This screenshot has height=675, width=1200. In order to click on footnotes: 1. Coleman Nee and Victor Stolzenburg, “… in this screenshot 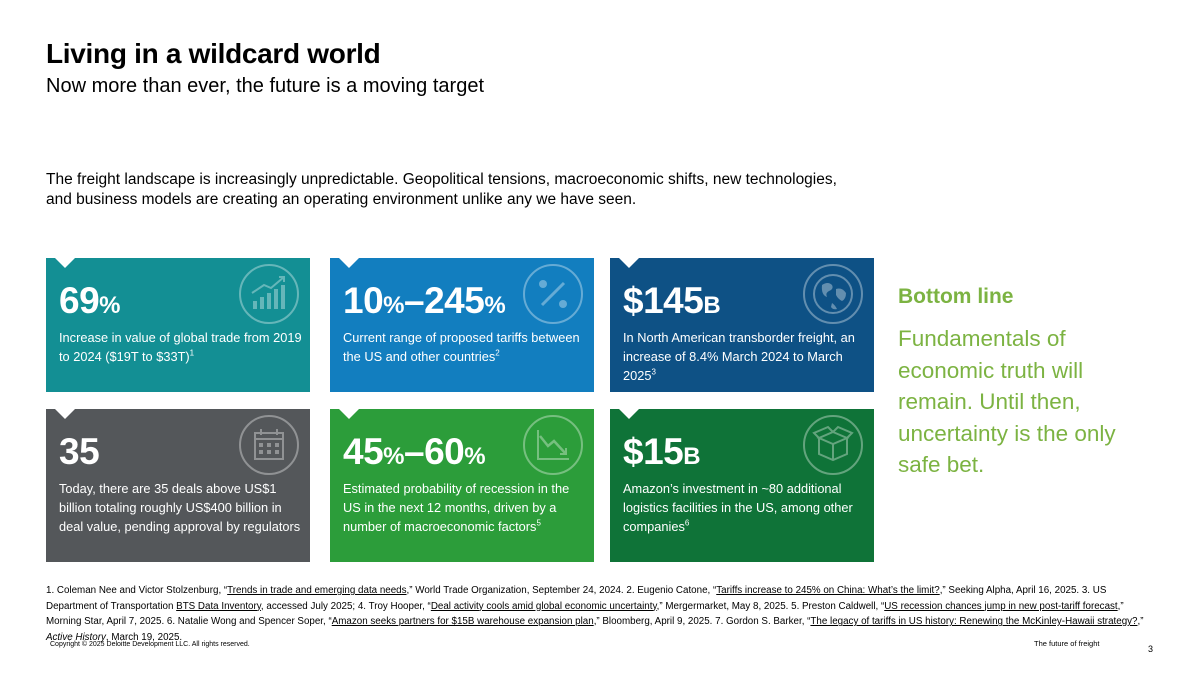, I will do `click(595, 614)`.